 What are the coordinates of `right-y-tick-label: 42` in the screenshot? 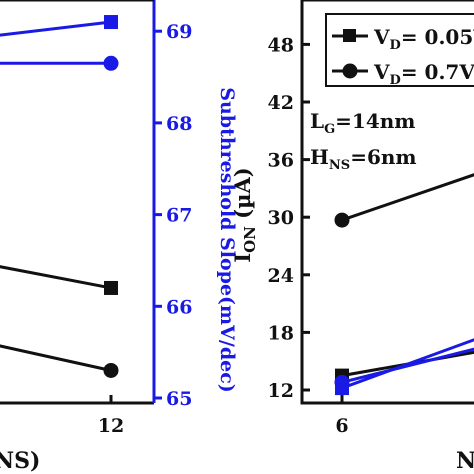 It's located at (281, 103).